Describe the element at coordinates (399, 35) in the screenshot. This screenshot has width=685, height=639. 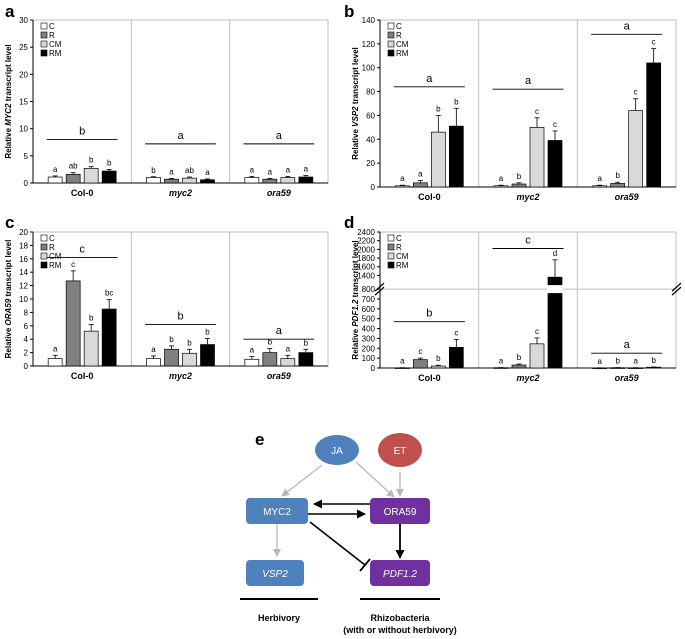
I see `legend-label: R` at that location.